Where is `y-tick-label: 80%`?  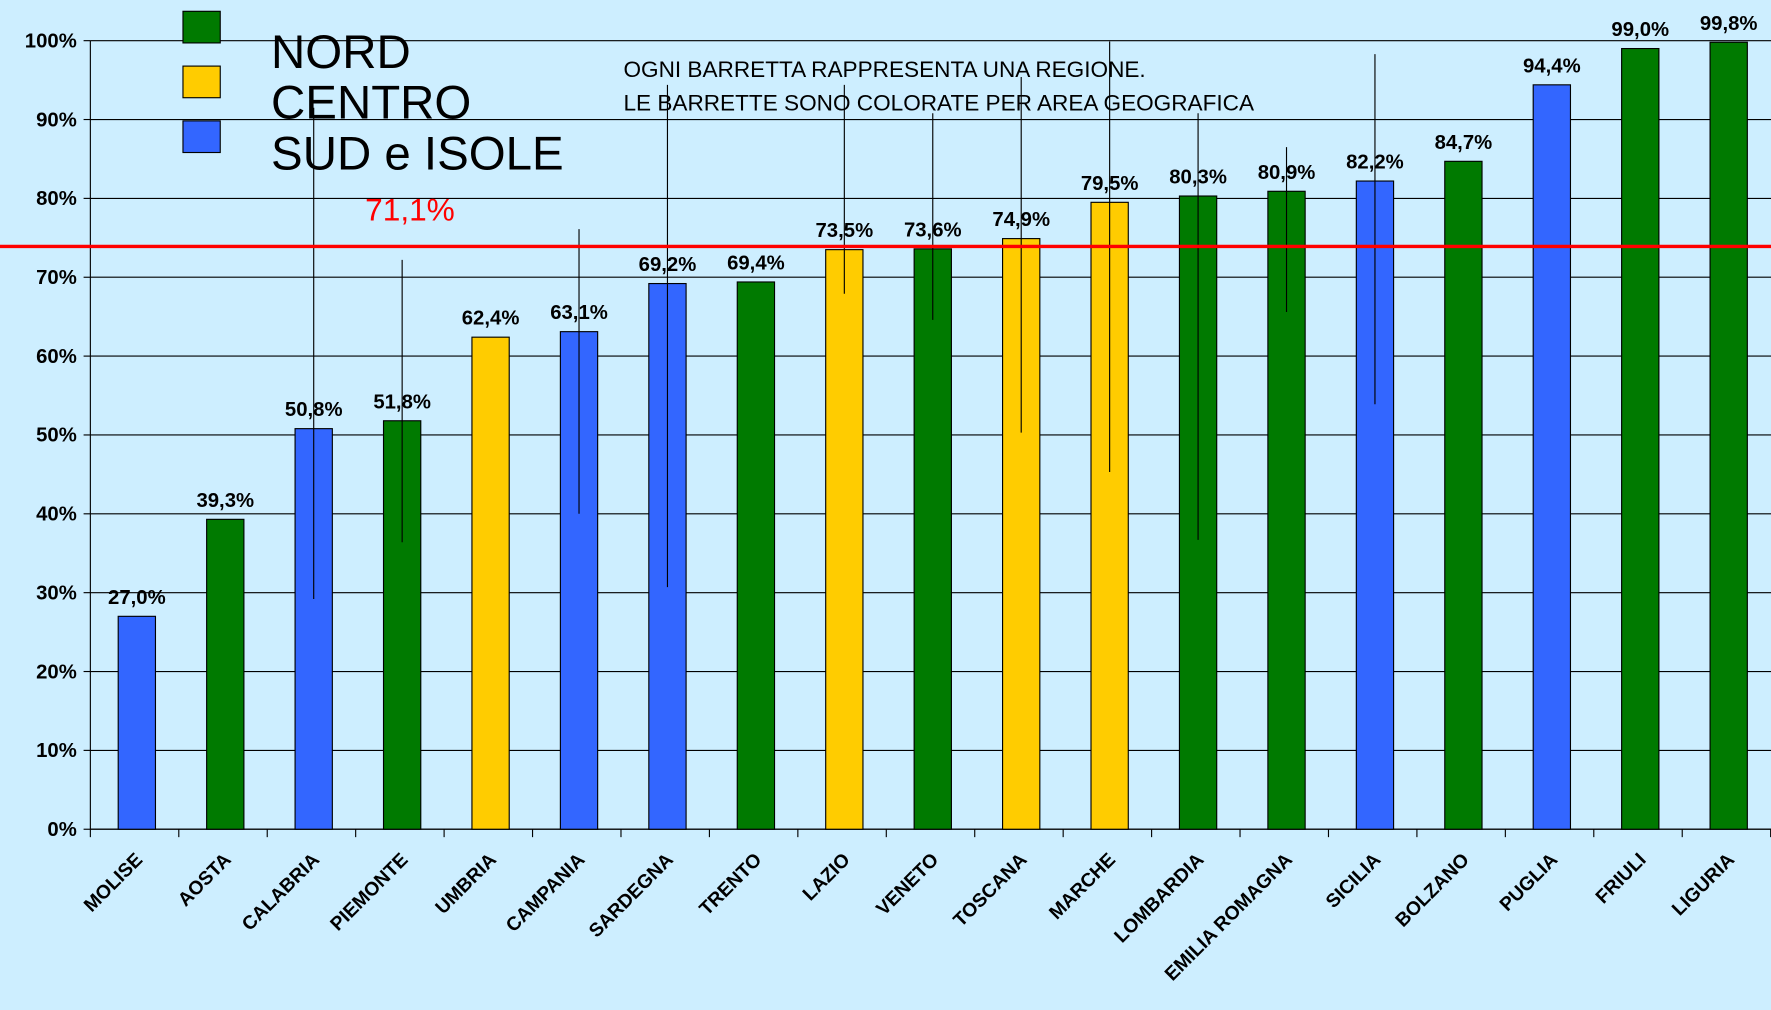
y-tick-label: 80% is located at coordinates (56, 199).